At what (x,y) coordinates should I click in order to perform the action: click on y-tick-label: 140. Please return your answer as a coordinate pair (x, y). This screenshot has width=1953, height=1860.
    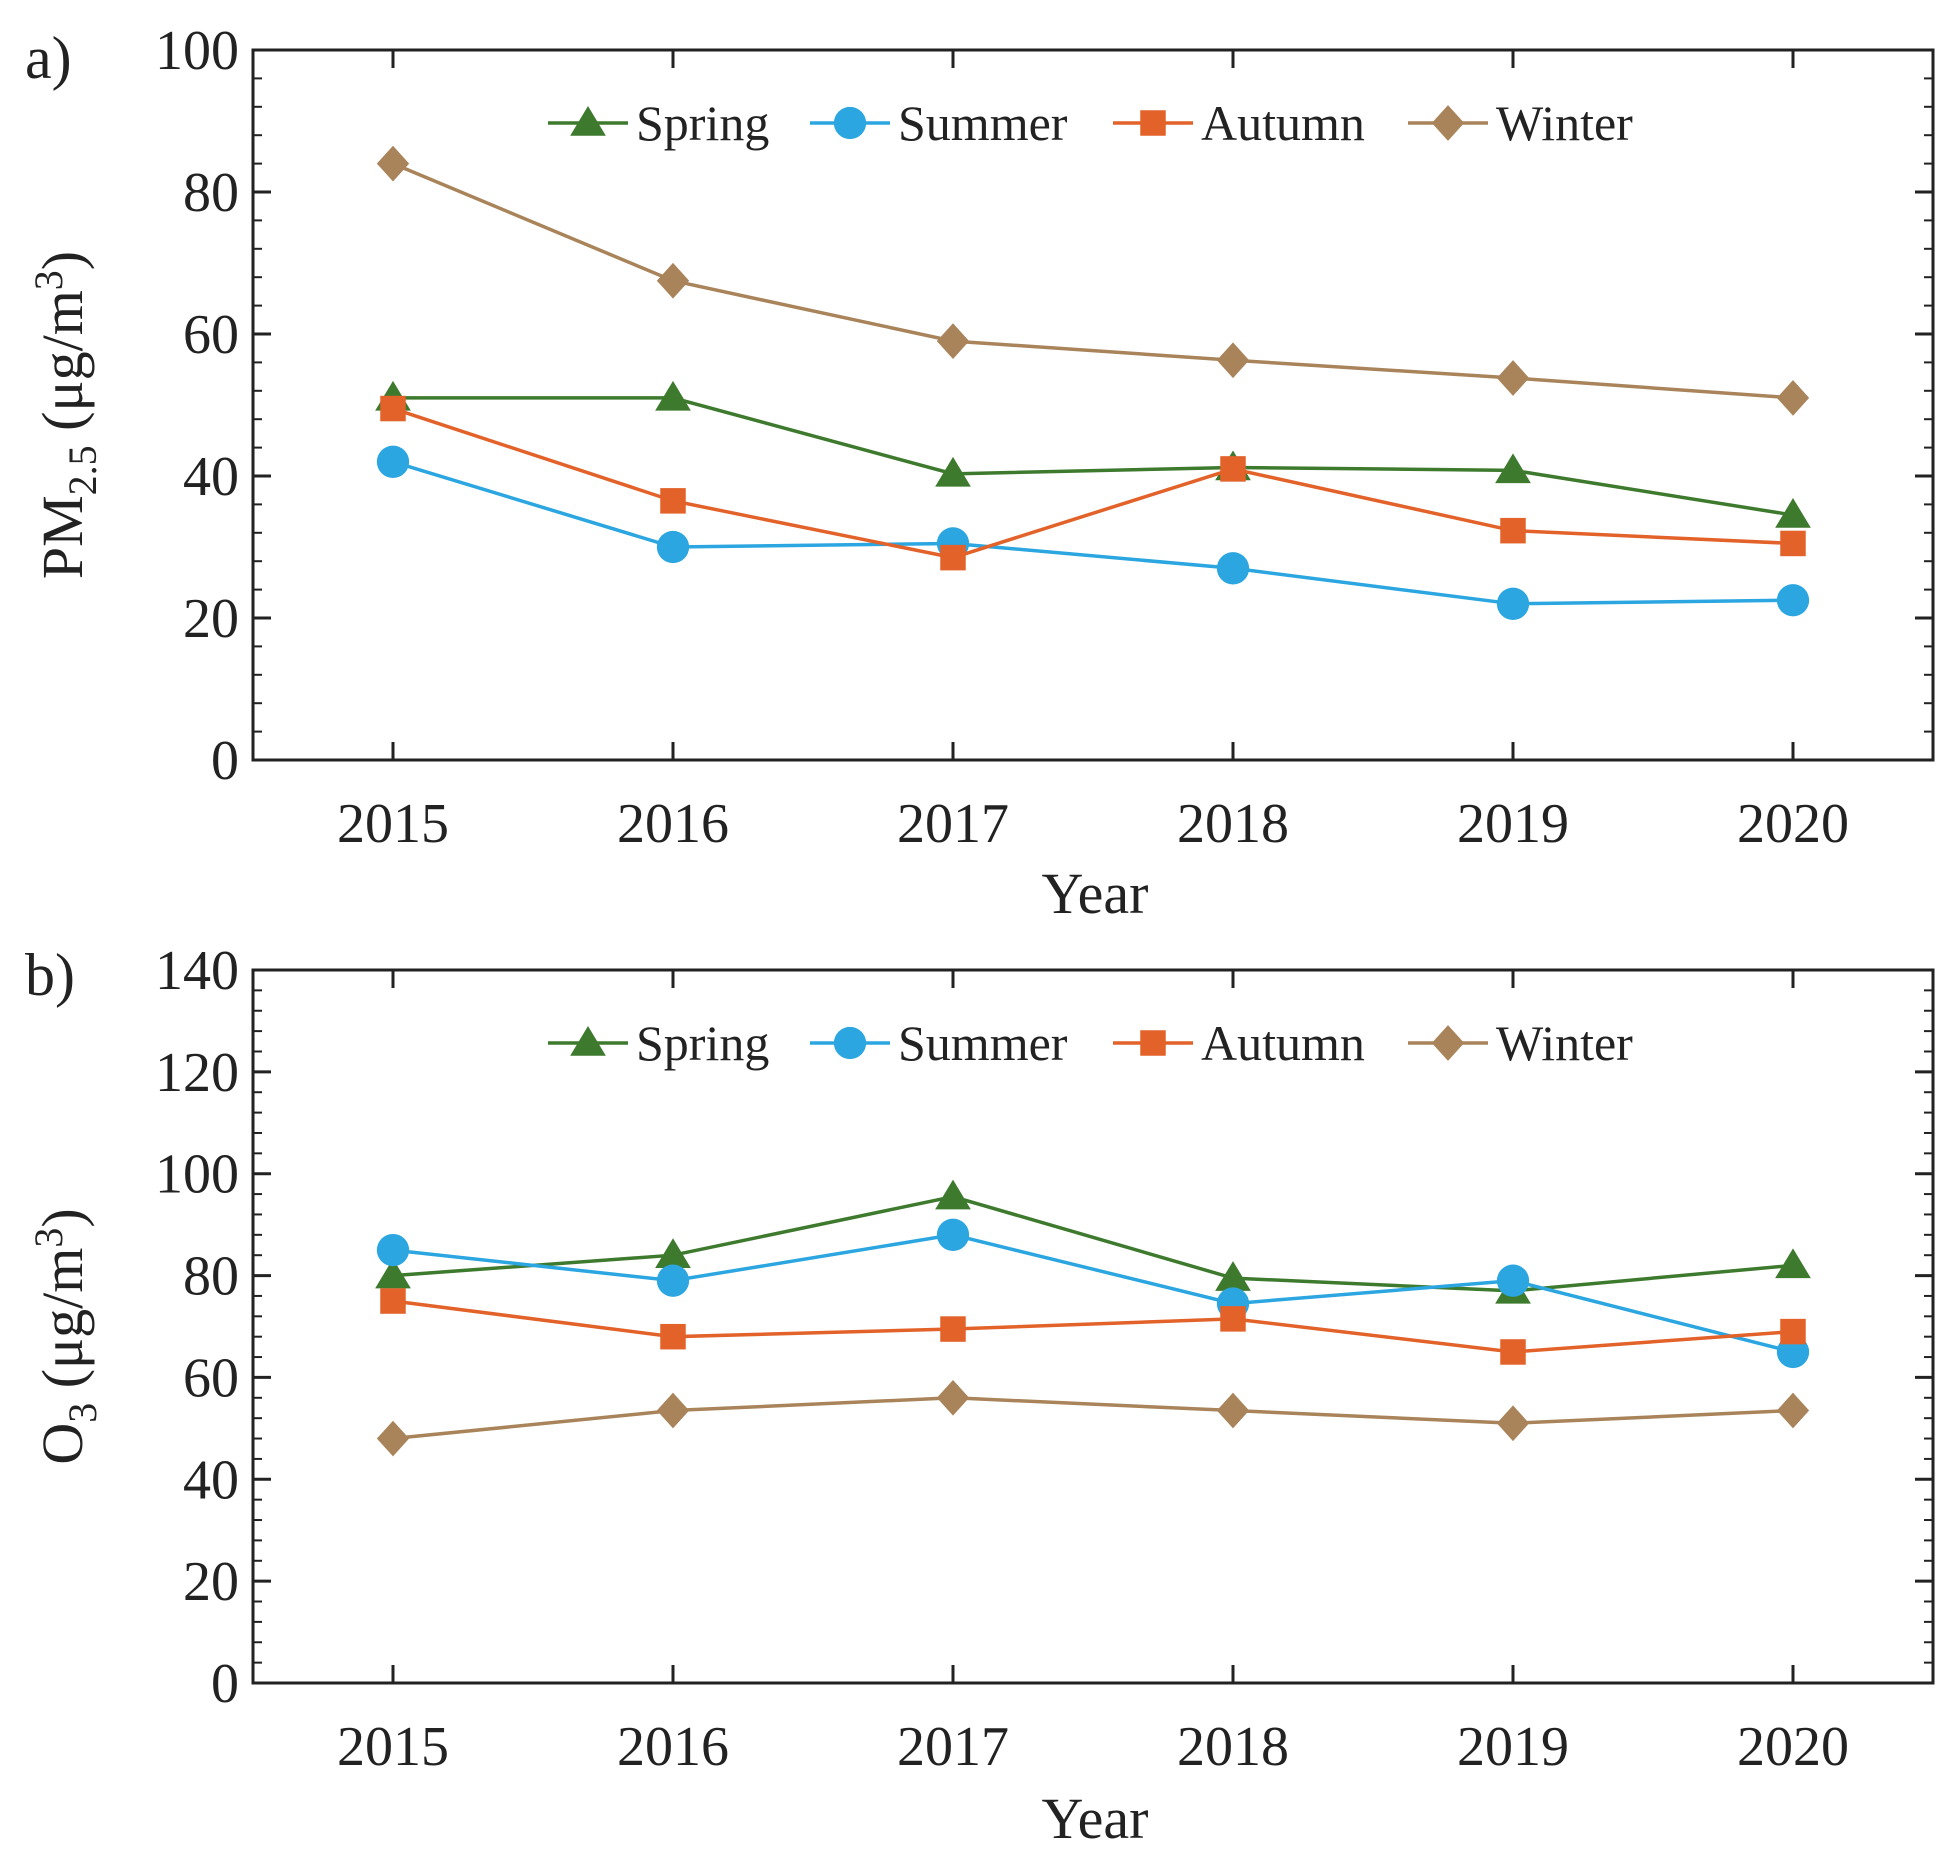
    Looking at the image, I should click on (197, 971).